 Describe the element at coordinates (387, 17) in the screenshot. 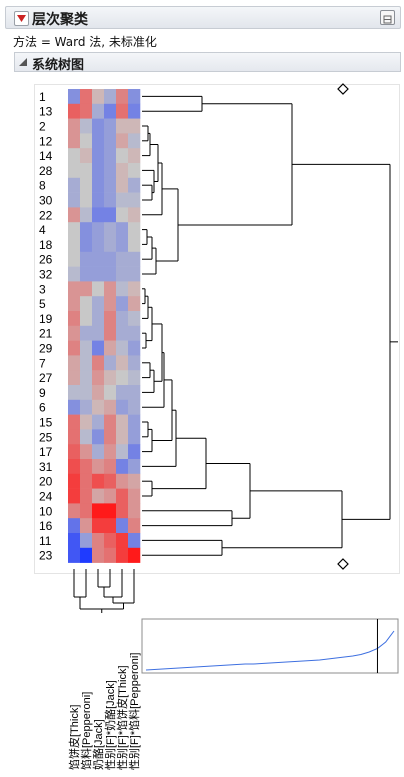

I see `pin-icon` at that location.